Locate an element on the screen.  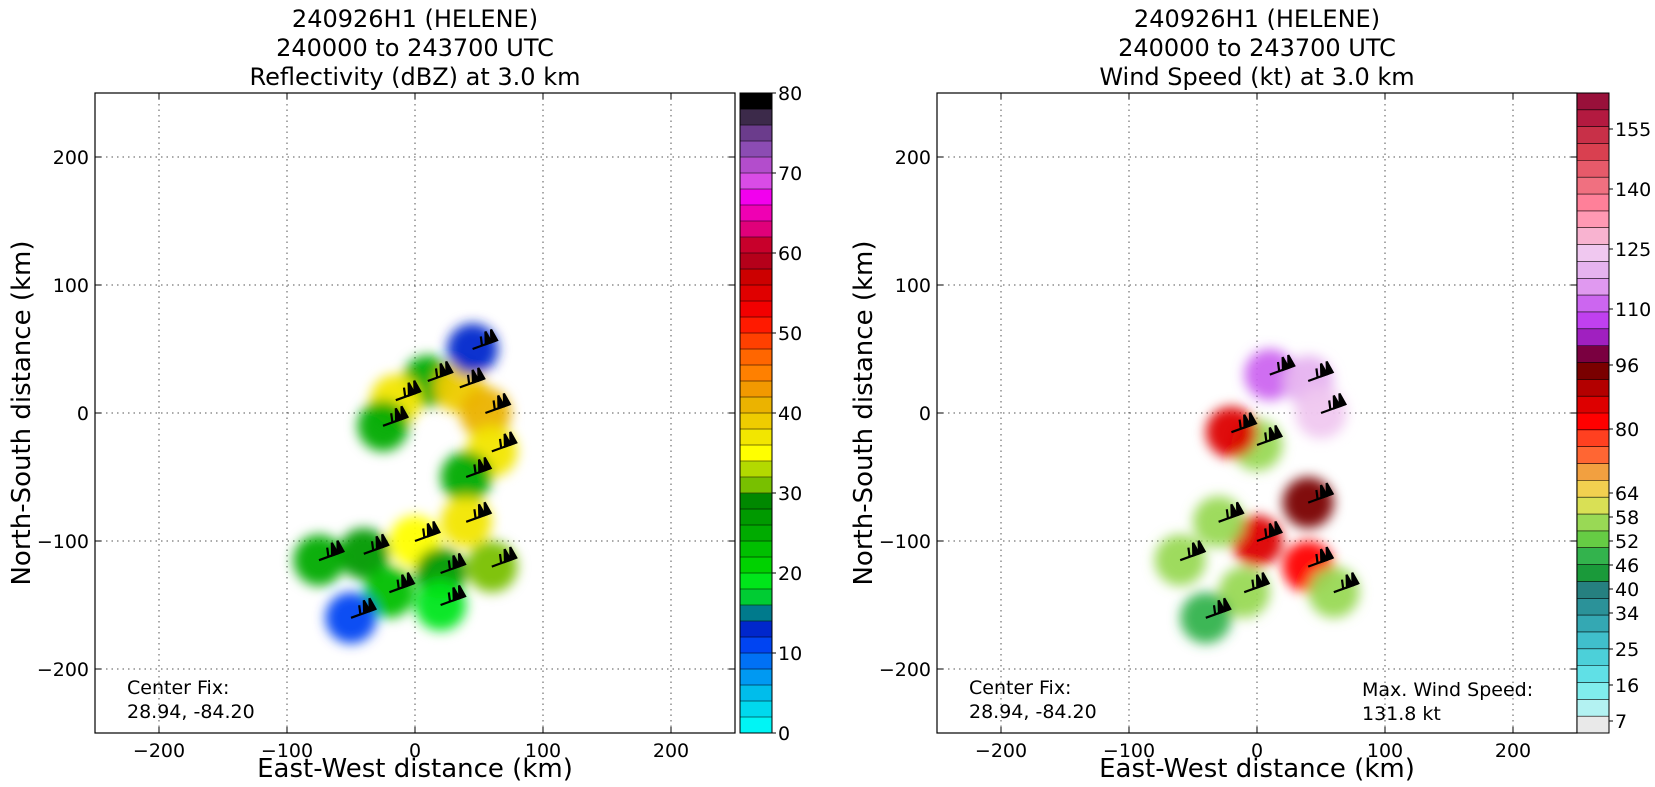
reflectivity-y-tick-label: 0 is located at coordinates (83, 414).